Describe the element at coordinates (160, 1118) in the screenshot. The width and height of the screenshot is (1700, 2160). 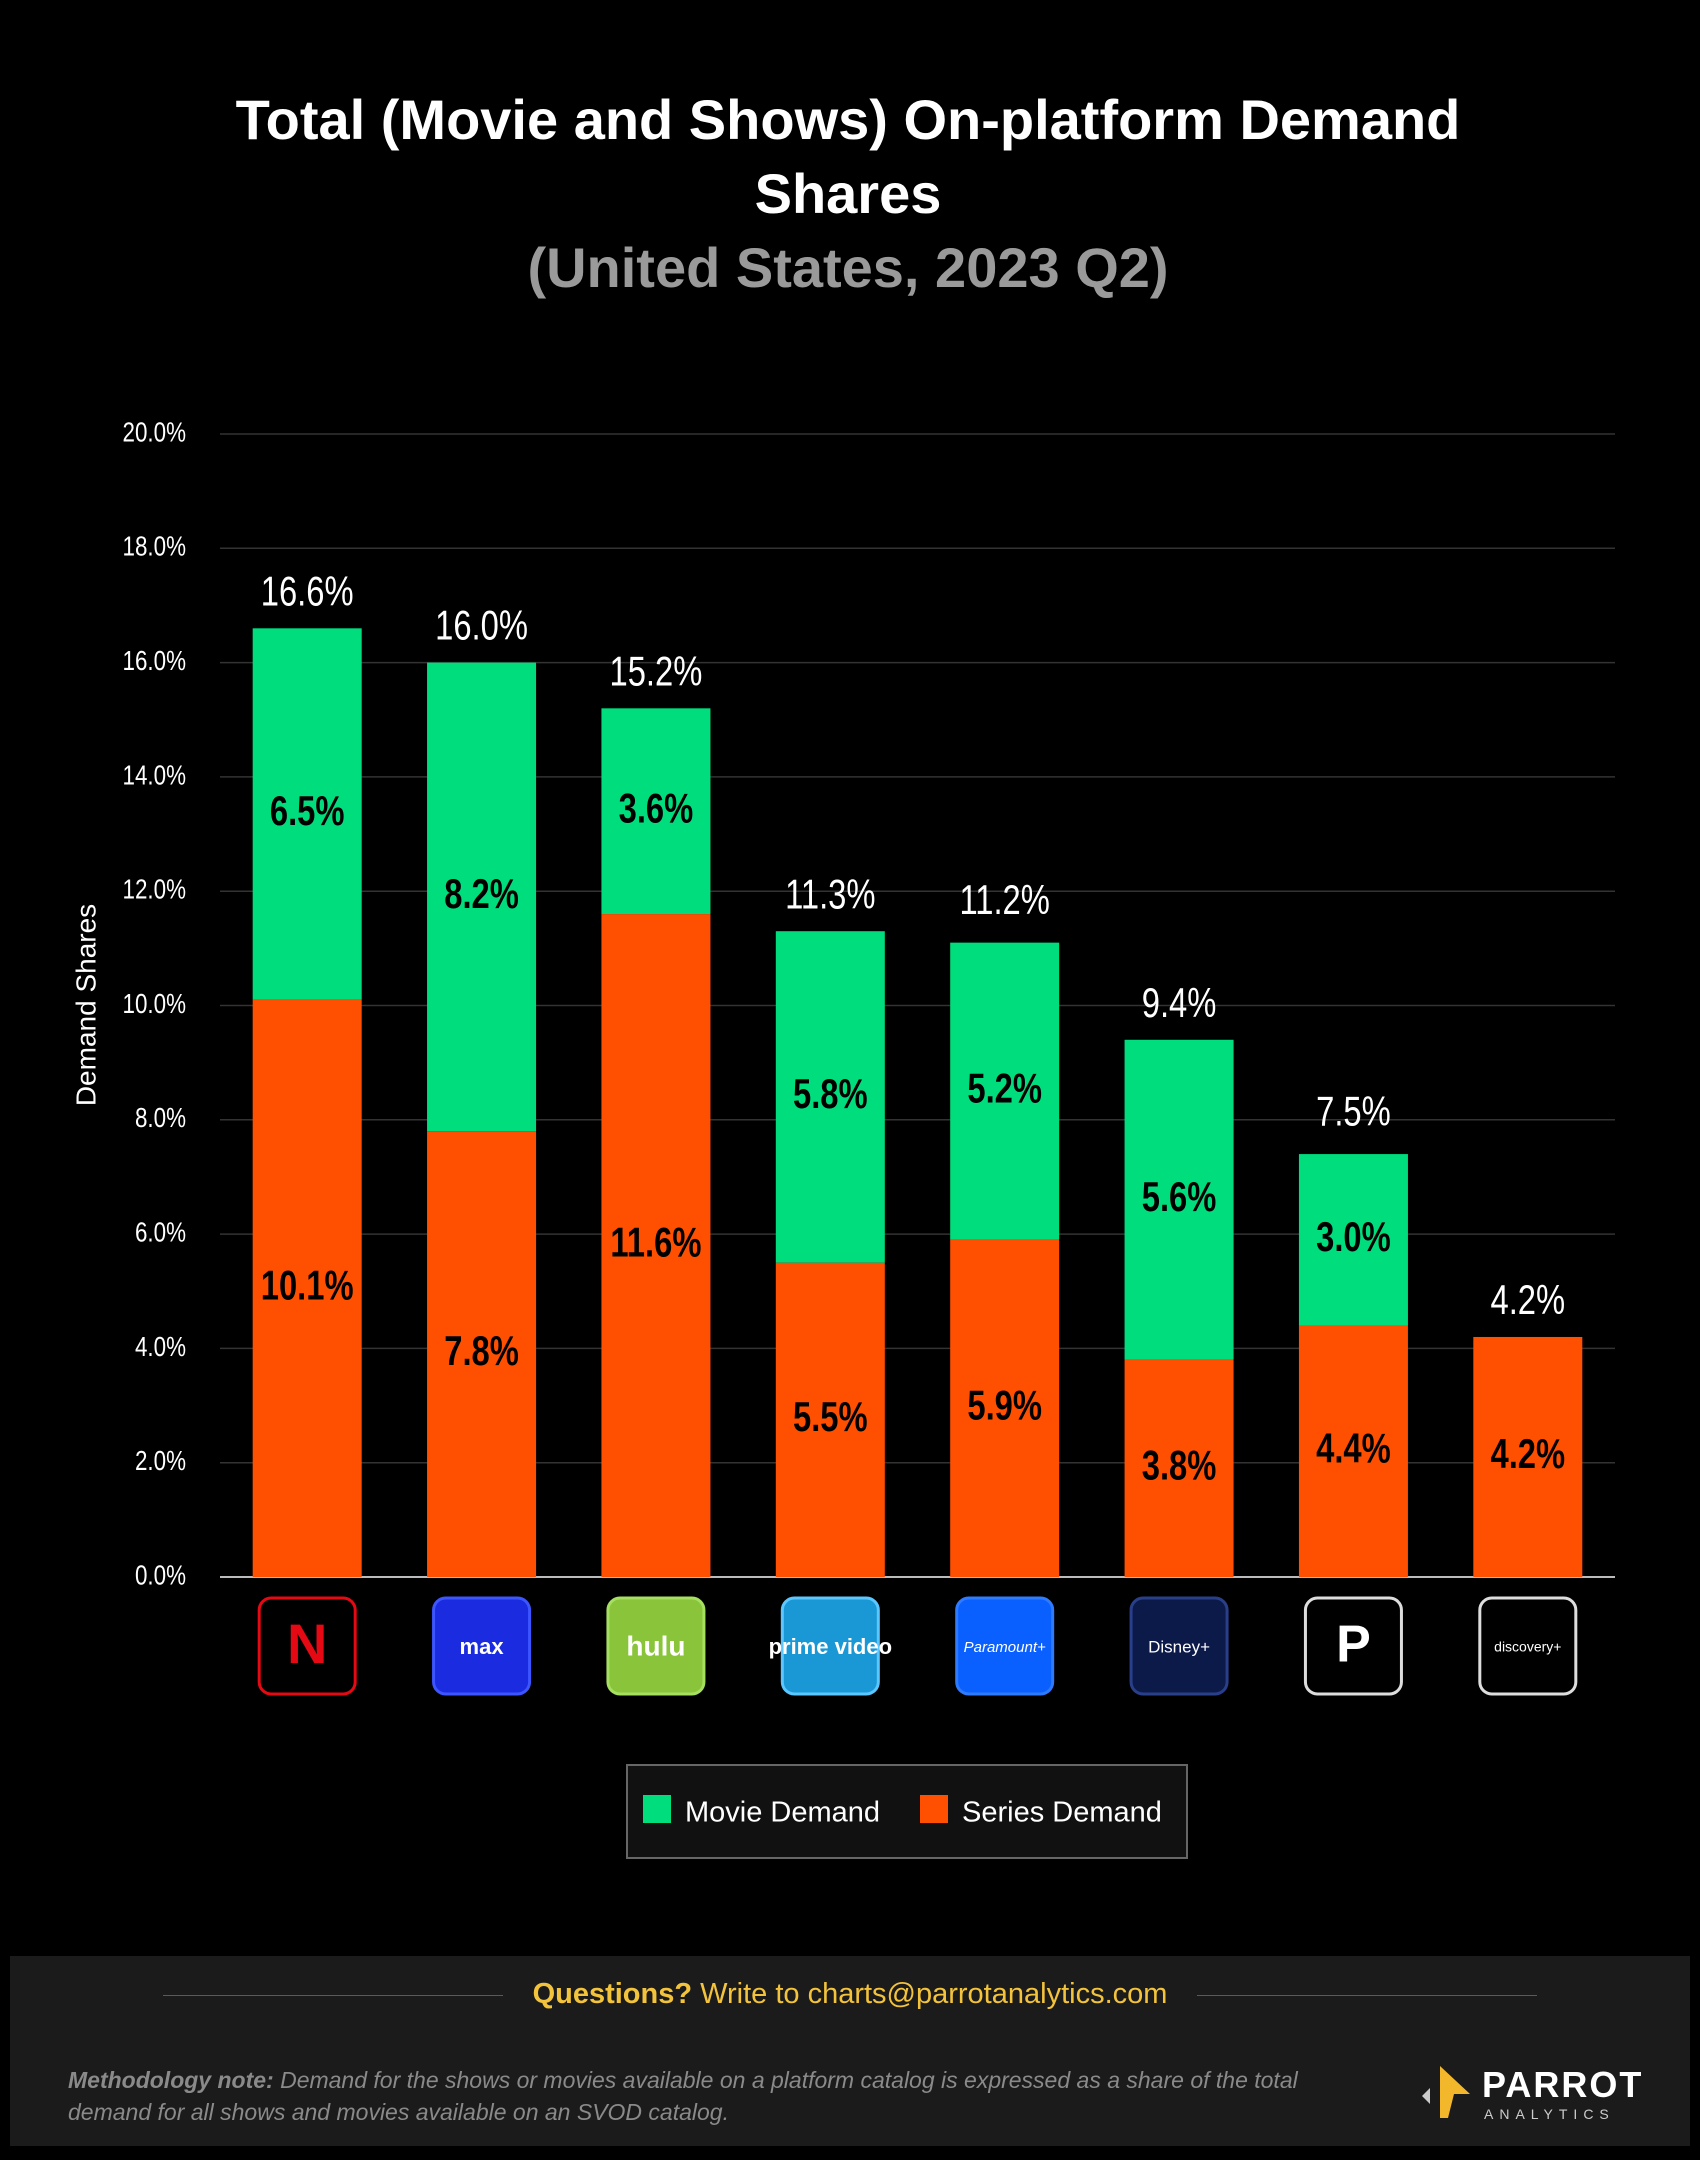
I see `y-tick-label: 8.0%` at that location.